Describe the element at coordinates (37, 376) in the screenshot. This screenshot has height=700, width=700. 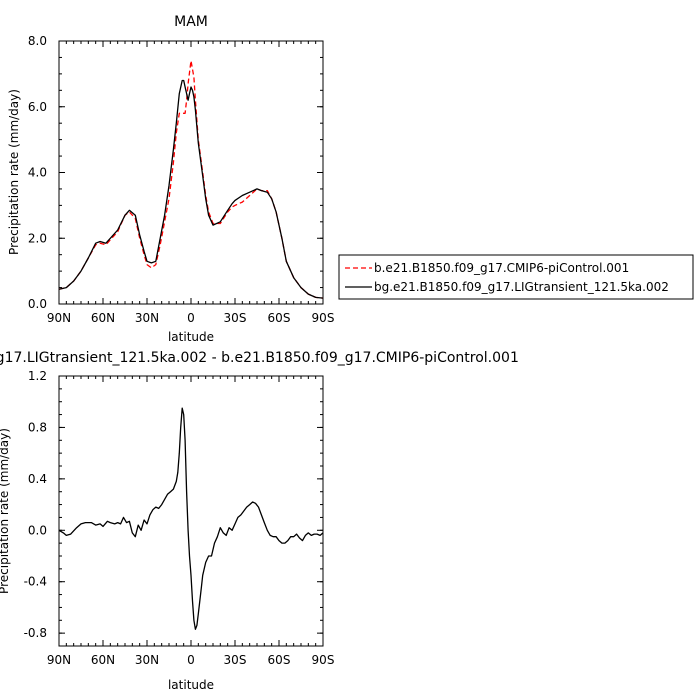
I see `y-tick-label: 1.2` at that location.